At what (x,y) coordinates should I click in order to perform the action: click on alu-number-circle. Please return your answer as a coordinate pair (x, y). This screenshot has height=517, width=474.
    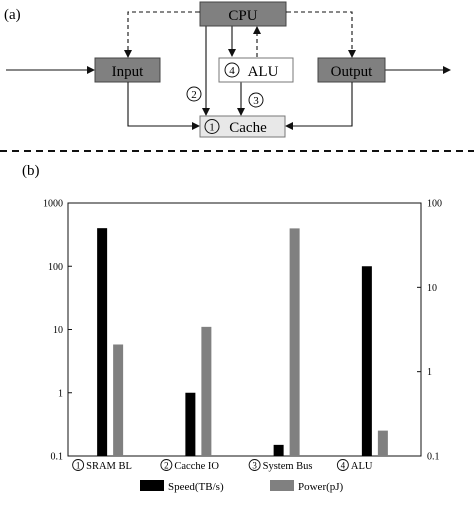
    Looking at the image, I should click on (232, 70).